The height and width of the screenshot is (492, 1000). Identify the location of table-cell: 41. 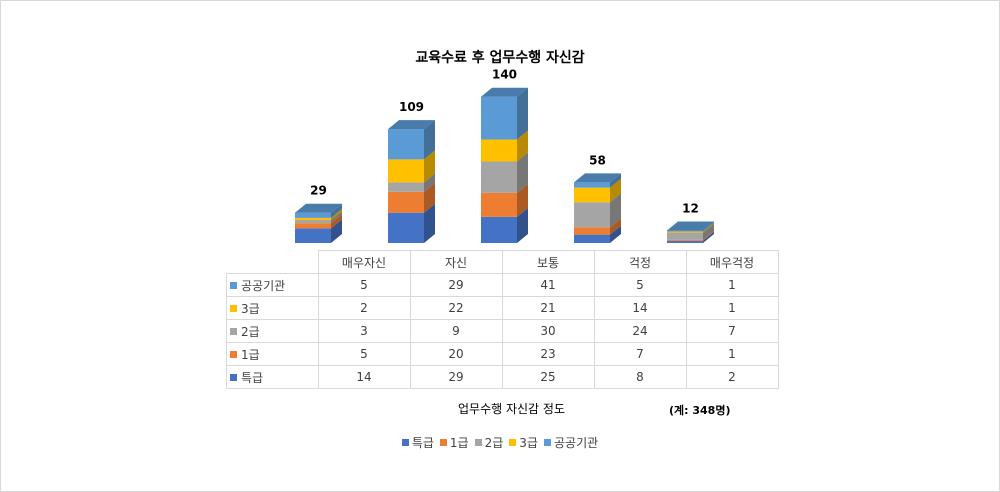
(548, 285).